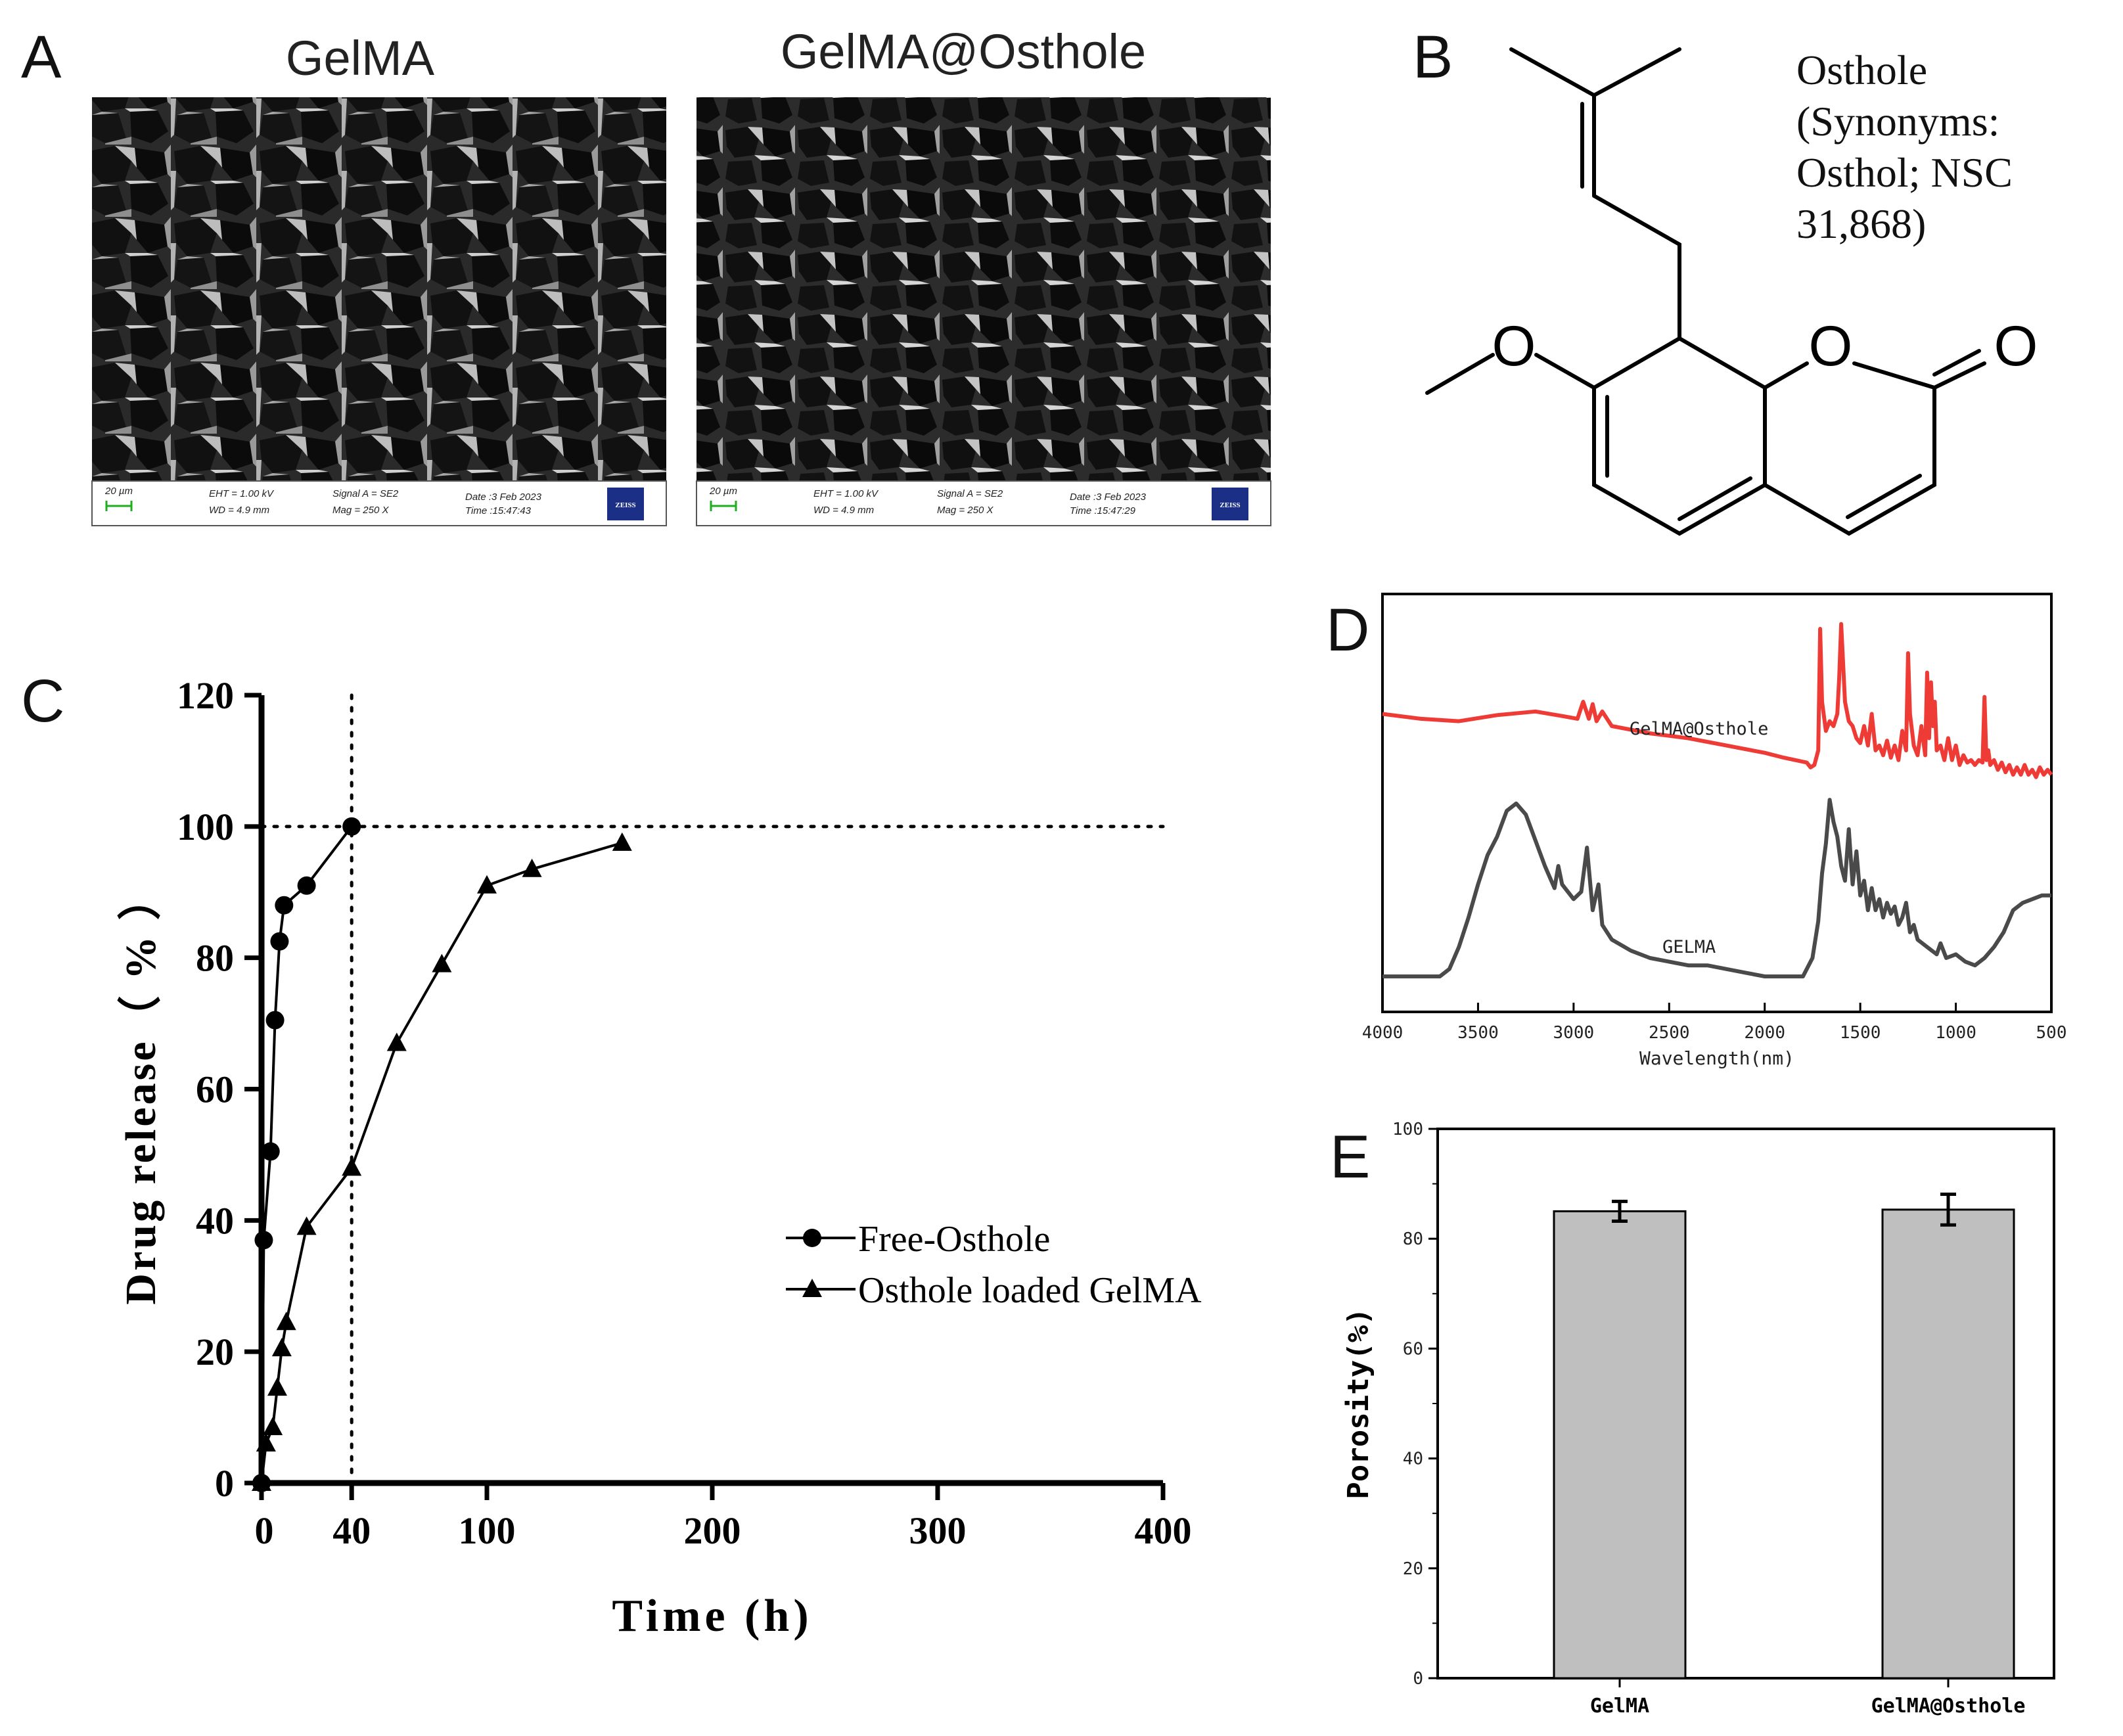  What do you see at coordinates (379, 289) in the screenshot?
I see `sem-micrograph-gelma` at bounding box center [379, 289].